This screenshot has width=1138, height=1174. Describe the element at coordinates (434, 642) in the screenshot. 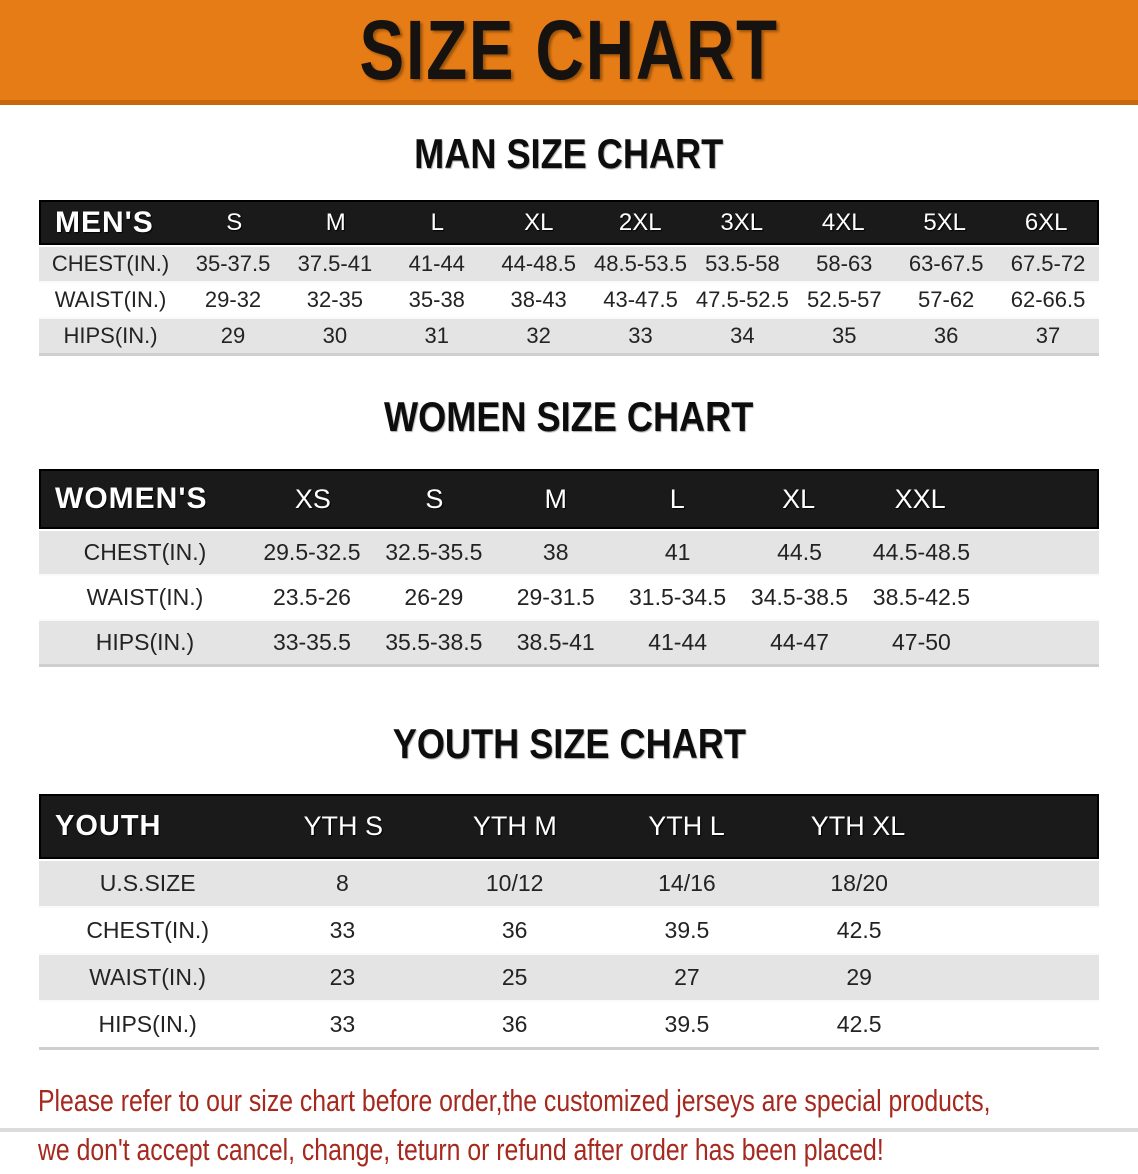

I see `size-value: 35.5-38.5` at that location.